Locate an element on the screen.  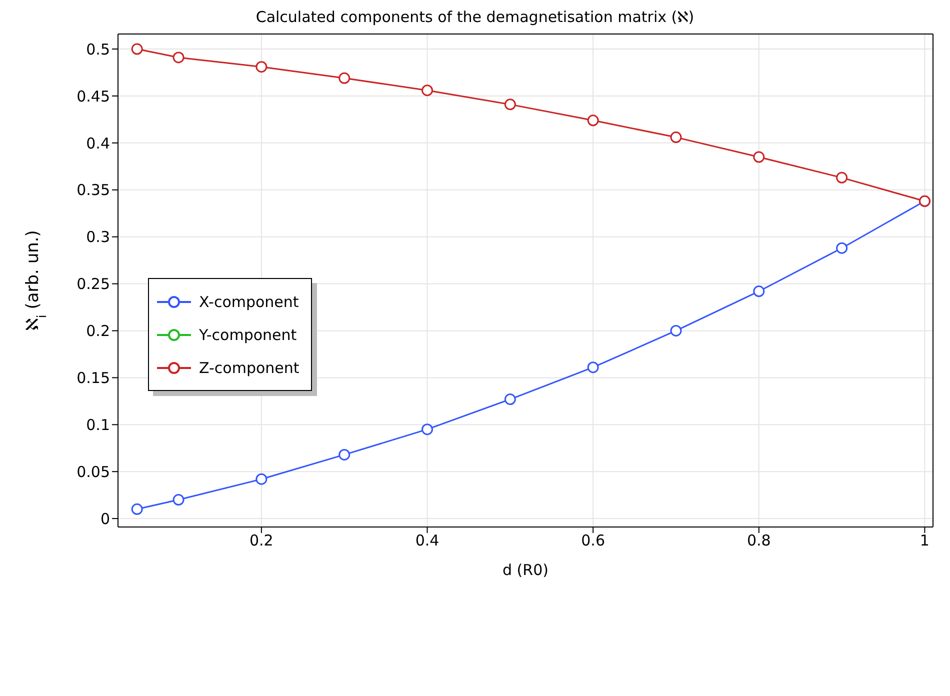
y-tick-label: 0.05 is located at coordinates (93, 471).